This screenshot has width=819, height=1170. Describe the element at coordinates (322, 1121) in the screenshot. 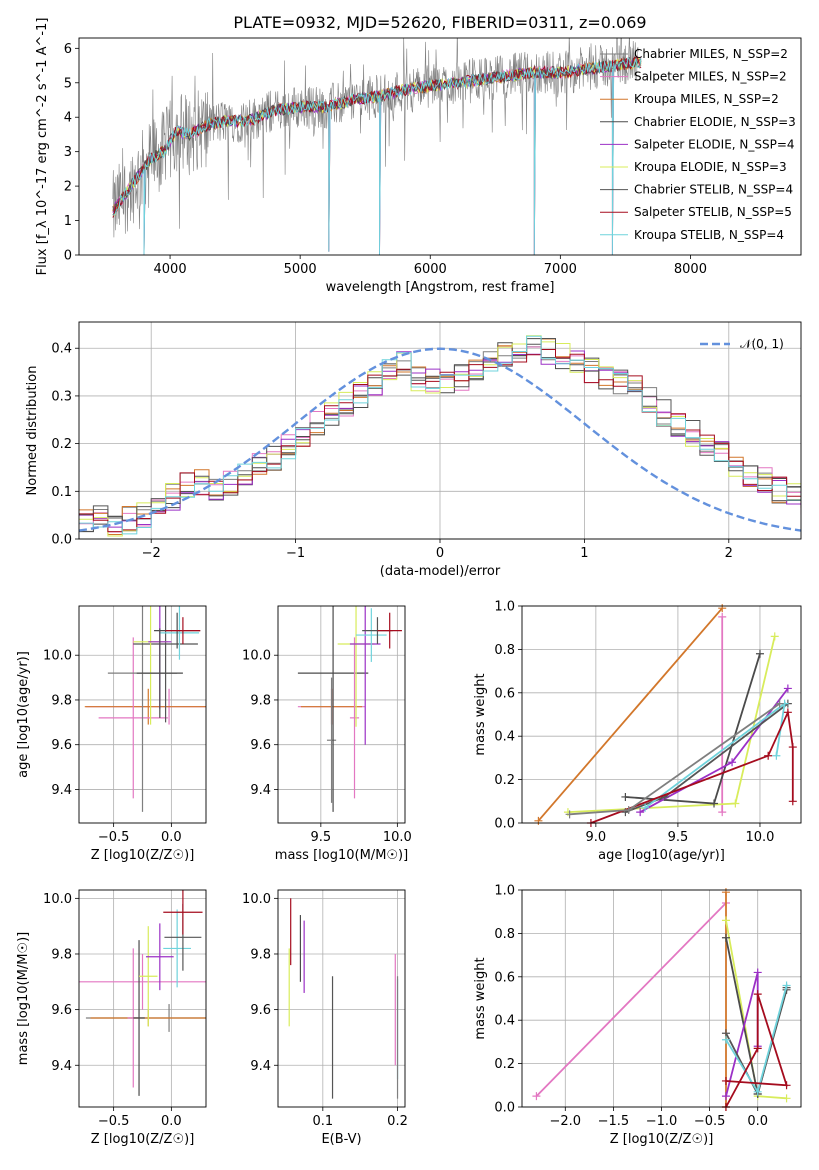

I see `x-tick-label: 0.1` at that location.